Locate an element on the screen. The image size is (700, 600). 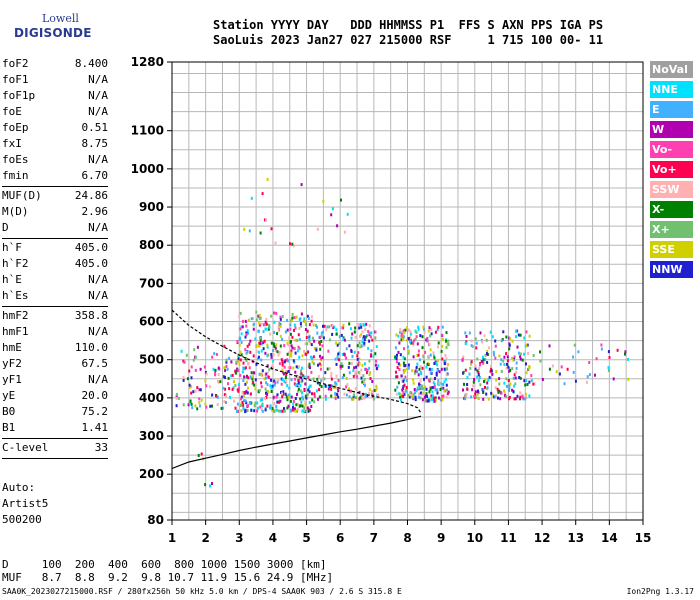
param-key: foF2 is located at coordinates (15, 63).